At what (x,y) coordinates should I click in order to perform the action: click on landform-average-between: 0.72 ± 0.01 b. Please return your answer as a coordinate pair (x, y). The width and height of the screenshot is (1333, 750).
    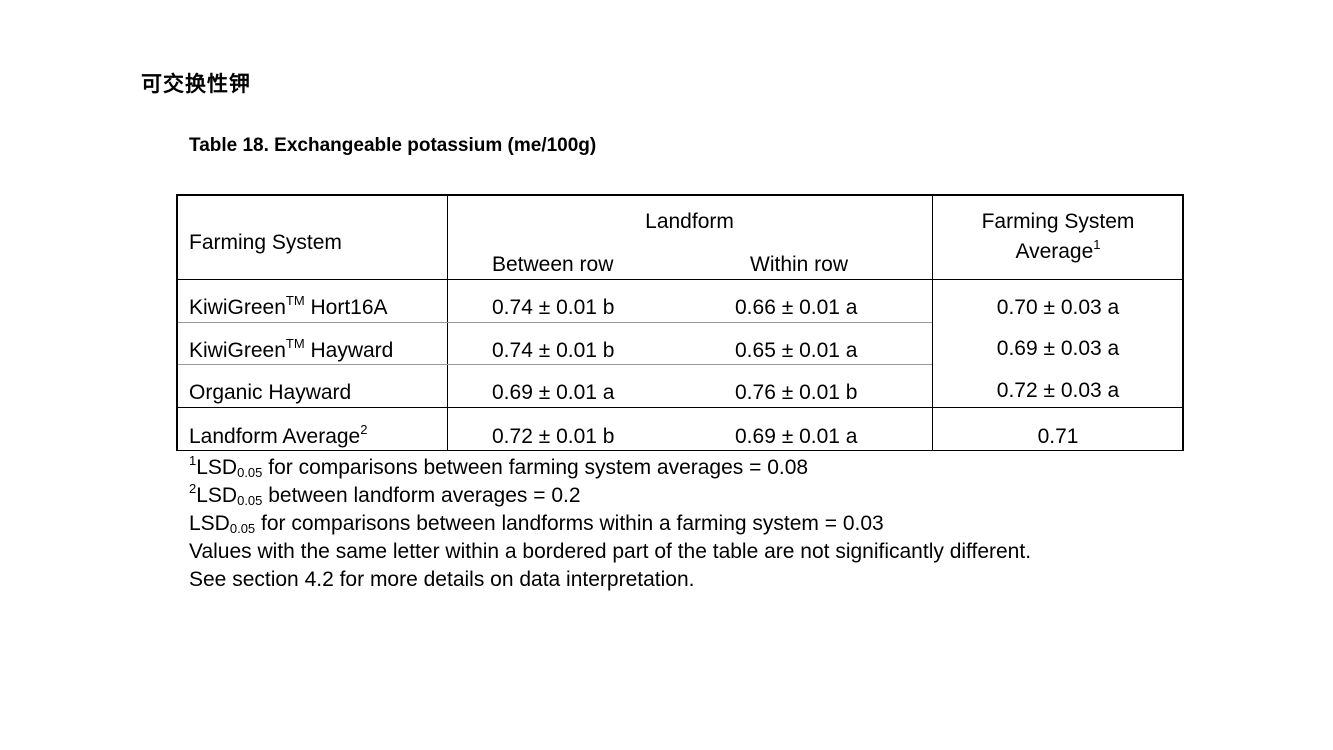
    Looking at the image, I should click on (553, 436).